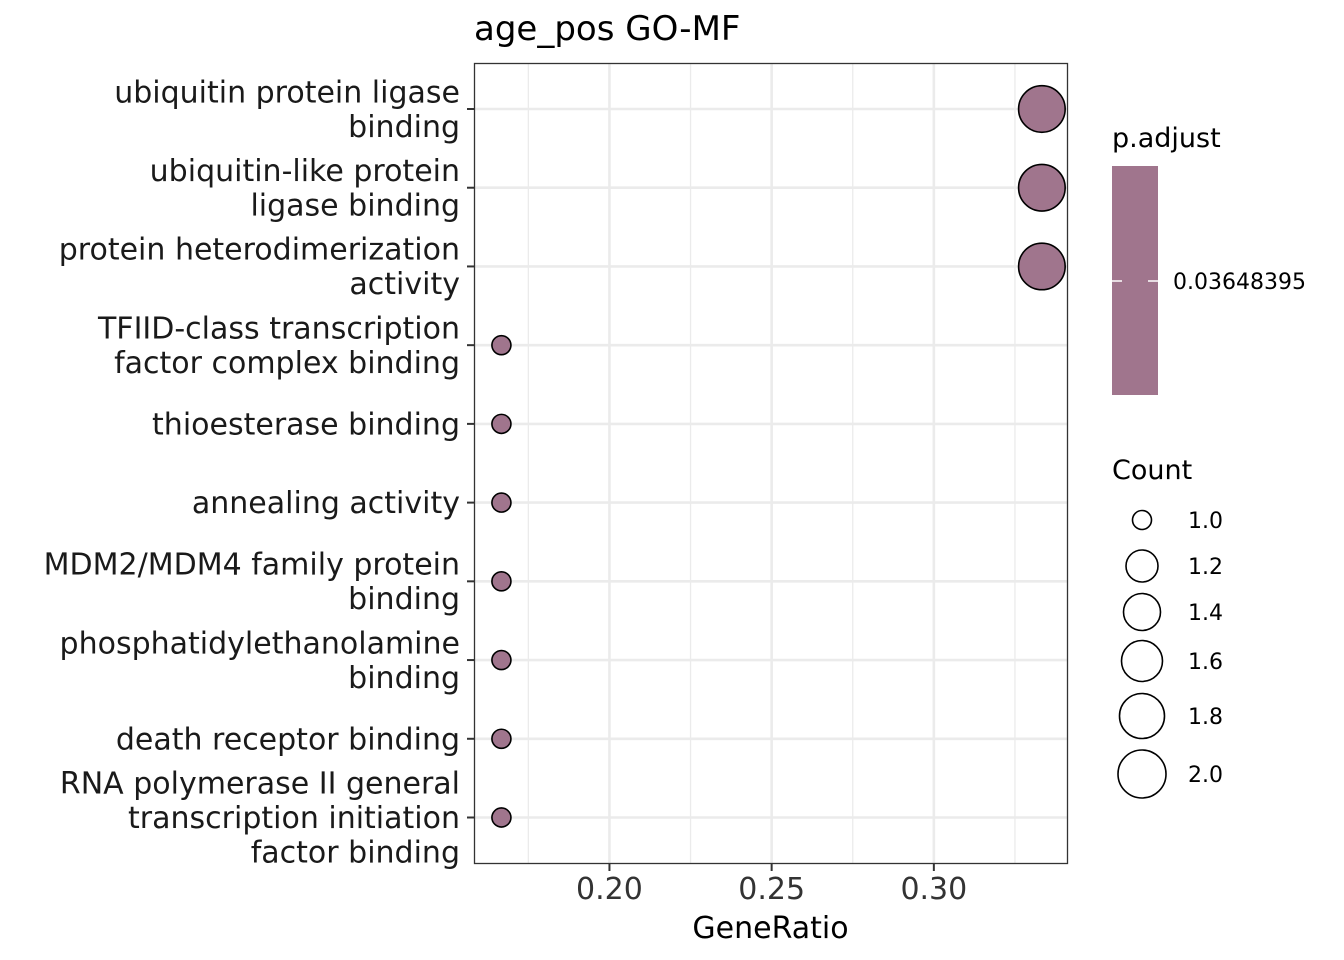 The image size is (1344, 960). Describe the element at coordinates (260, 784) in the screenshot. I see `y-axis-label-line: RNA polymerase II general` at that location.